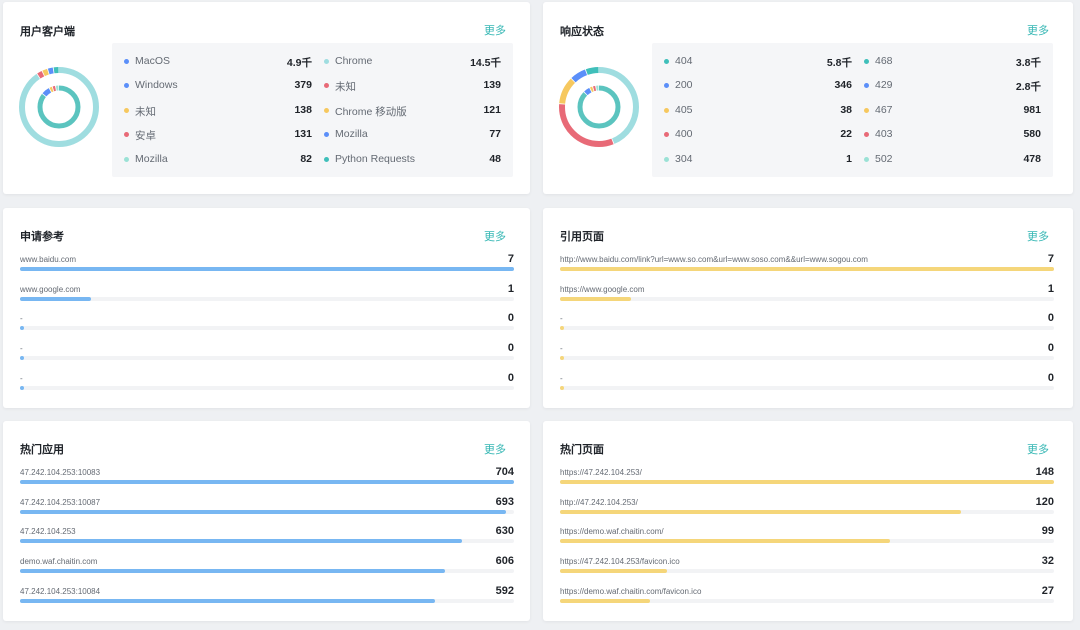 The image size is (1080, 630). Describe the element at coordinates (42, 450) in the screenshot. I see `card-title: 热门应用` at that location.